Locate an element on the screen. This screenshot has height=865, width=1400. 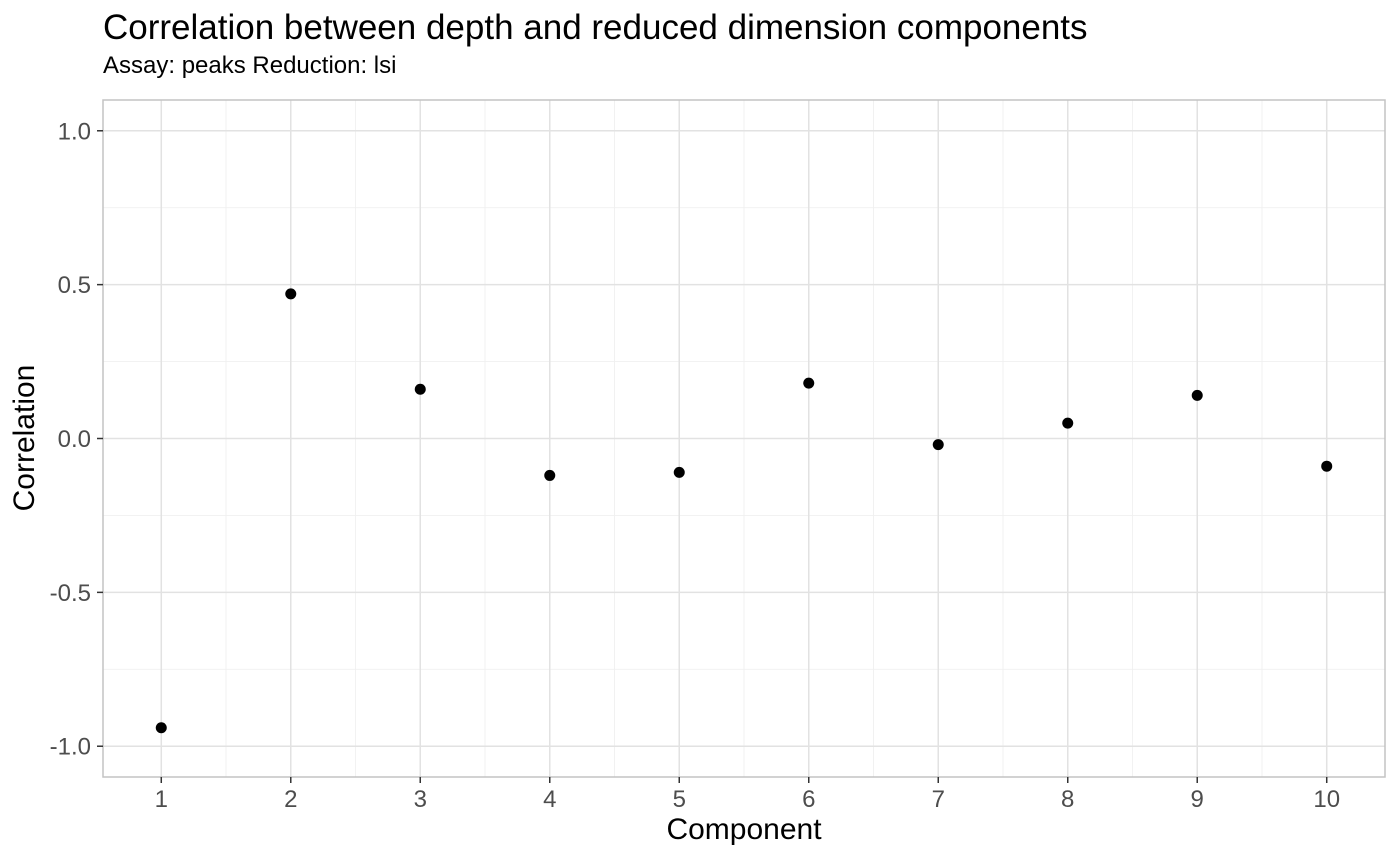
x-tick-label: 5 is located at coordinates (679, 799).